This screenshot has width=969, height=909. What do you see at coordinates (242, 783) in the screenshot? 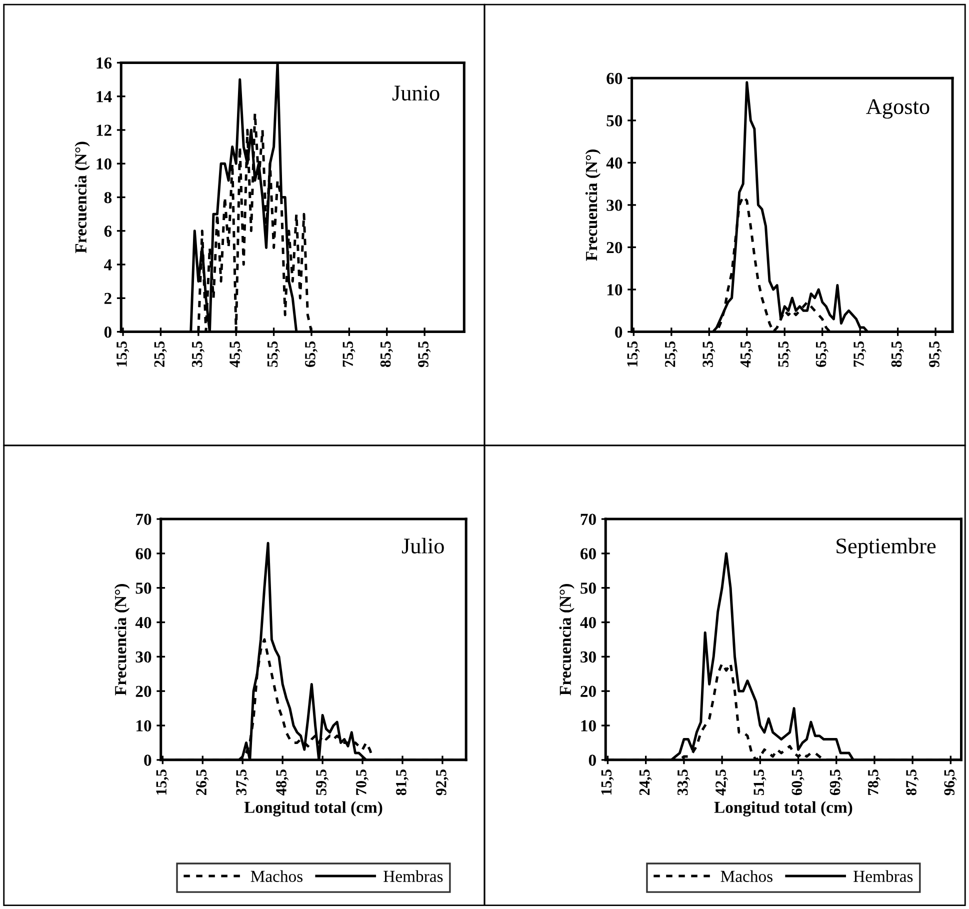
I see `x-tick-label: 37,5` at bounding box center [242, 783].